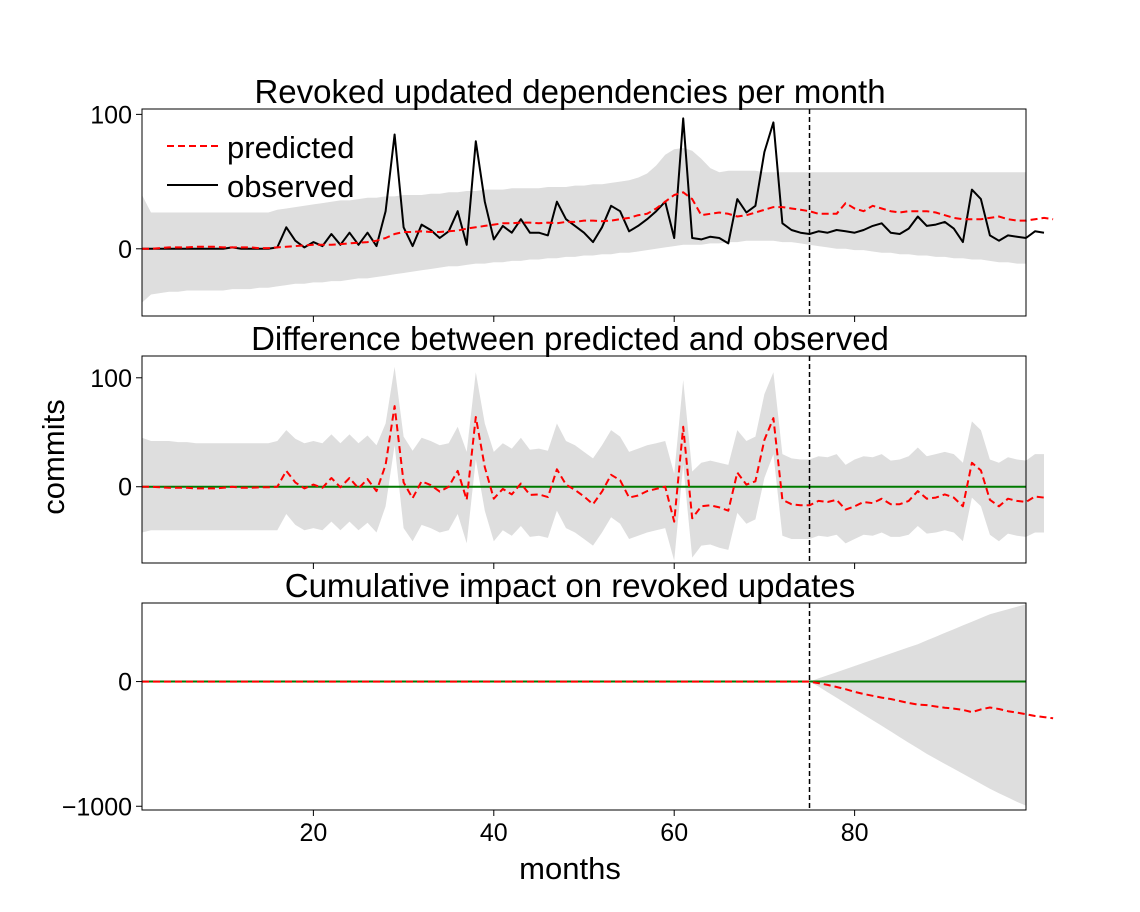 The height and width of the screenshot is (912, 1140). I want to click on legend: predicted observed, so click(261, 167).